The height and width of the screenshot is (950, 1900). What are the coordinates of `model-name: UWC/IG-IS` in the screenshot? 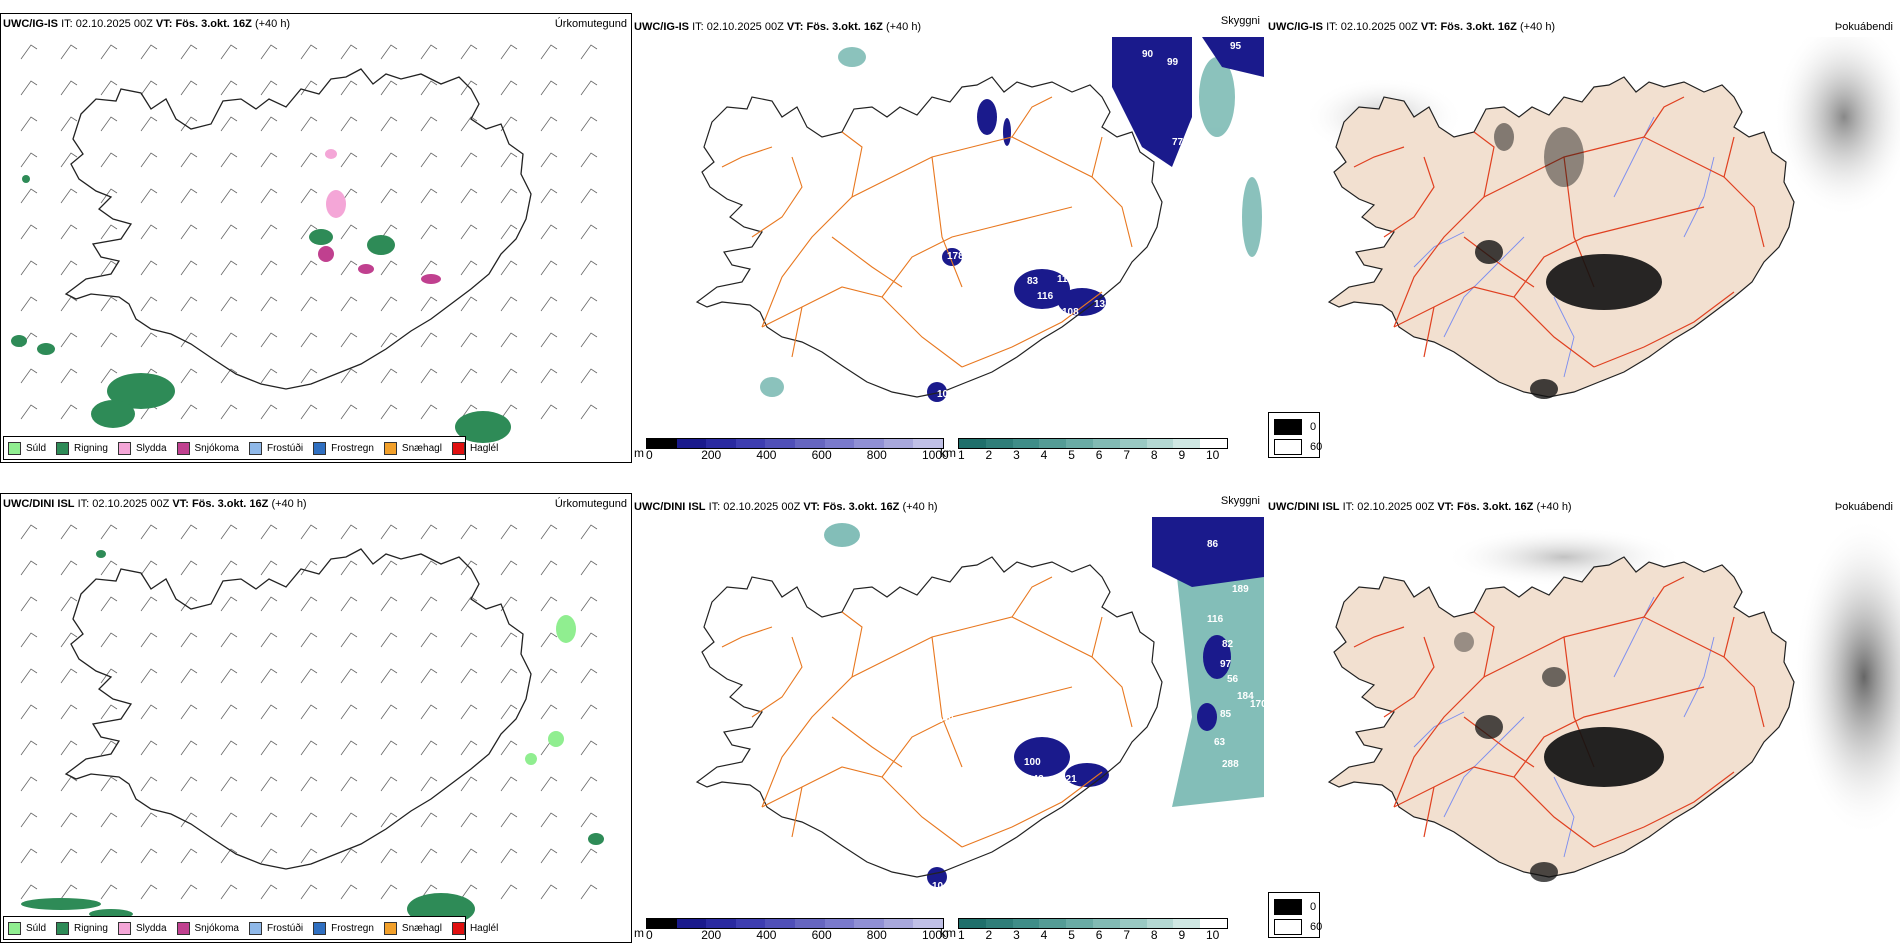 It's located at (661, 27).